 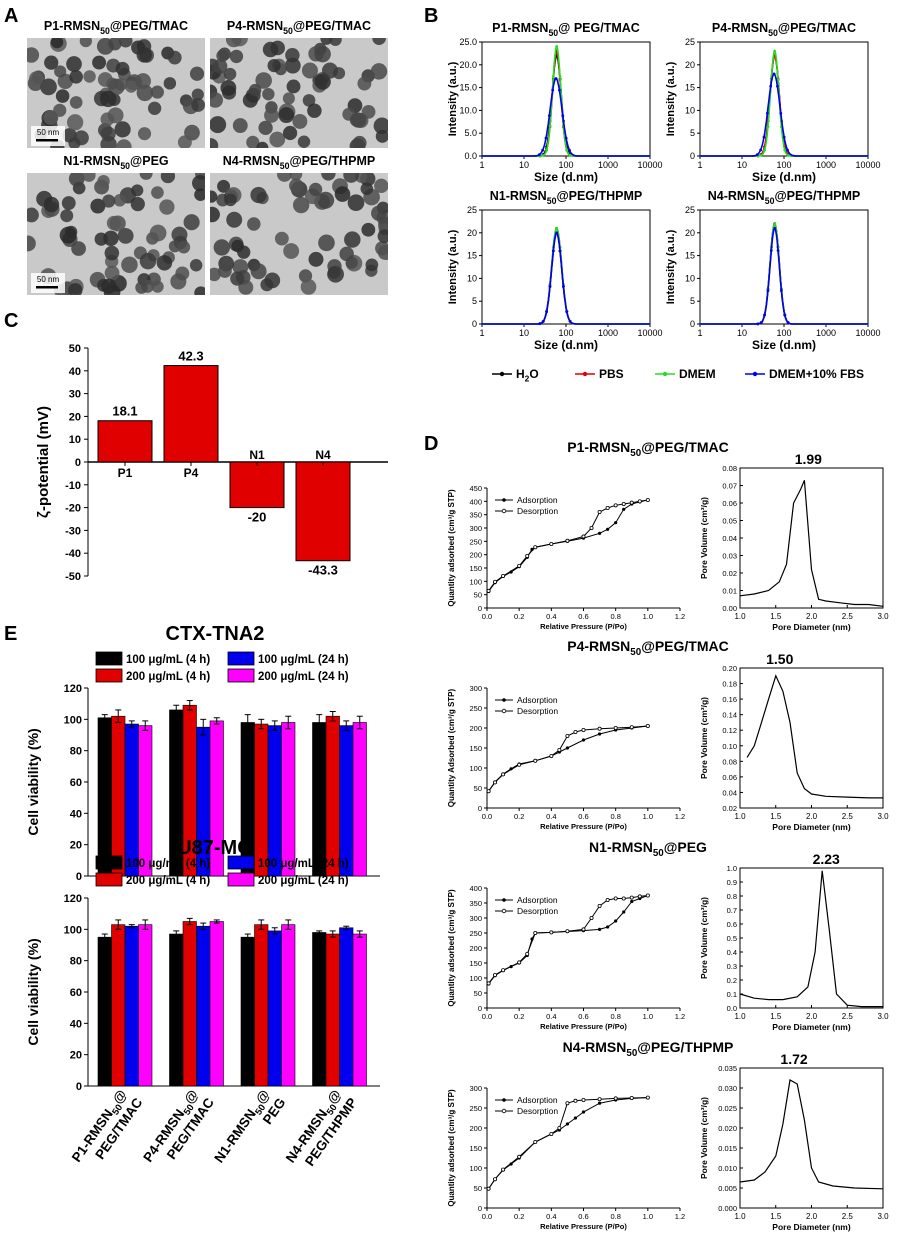 What do you see at coordinates (323, 511) in the screenshot?
I see `zeta-bar-N4` at bounding box center [323, 511].